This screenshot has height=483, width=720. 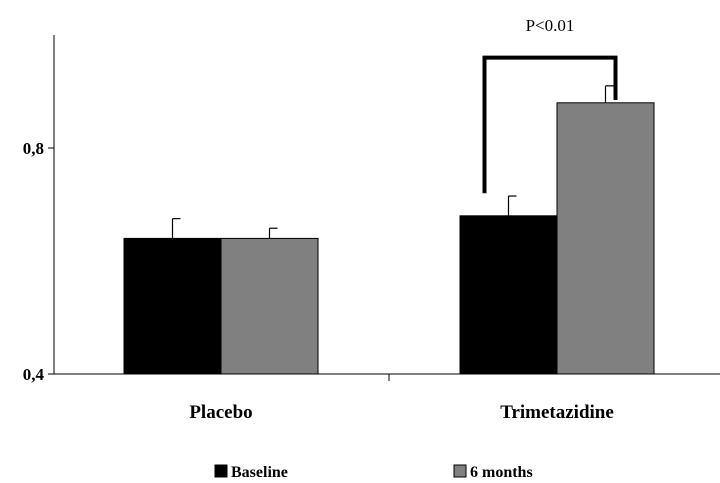 What do you see at coordinates (34, 374) in the screenshot?
I see `y-tick-label: 0,4` at bounding box center [34, 374].